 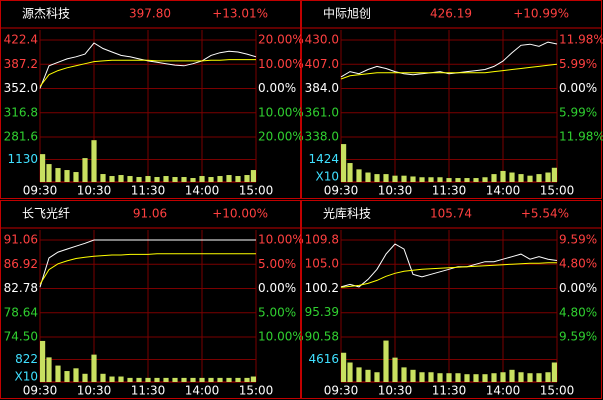 I want to click on y-tick-label: 430.0, so click(x=322, y=40).